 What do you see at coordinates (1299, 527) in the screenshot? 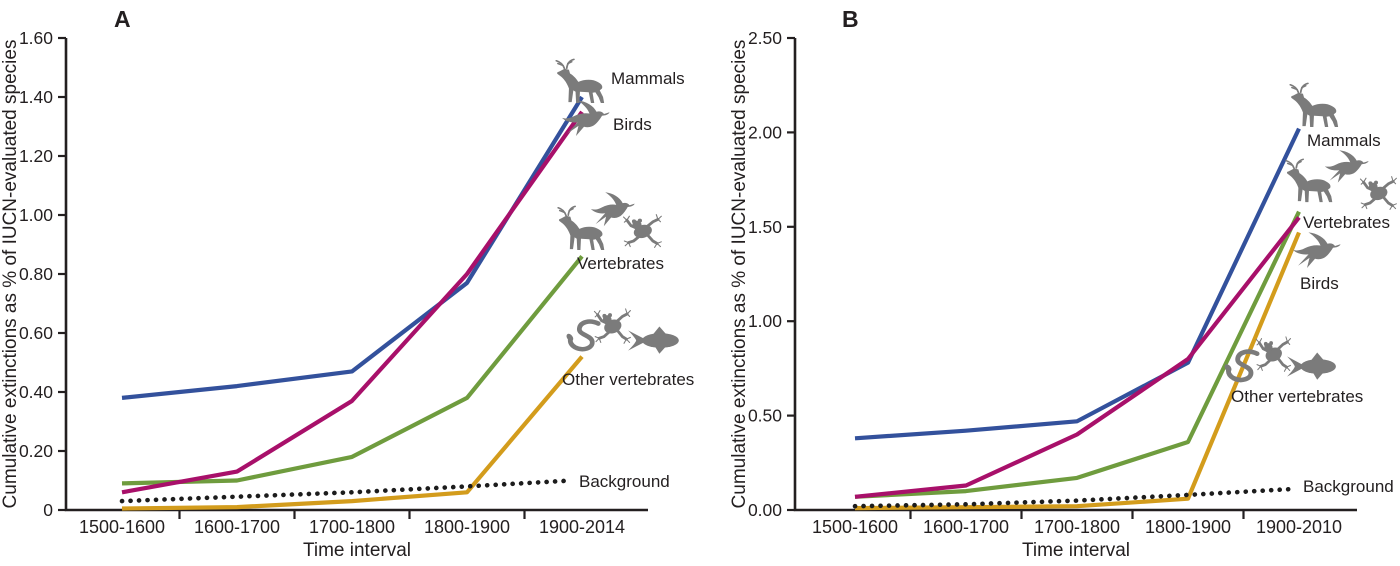
I see `x-tick-label: 1900-2010` at bounding box center [1299, 527].